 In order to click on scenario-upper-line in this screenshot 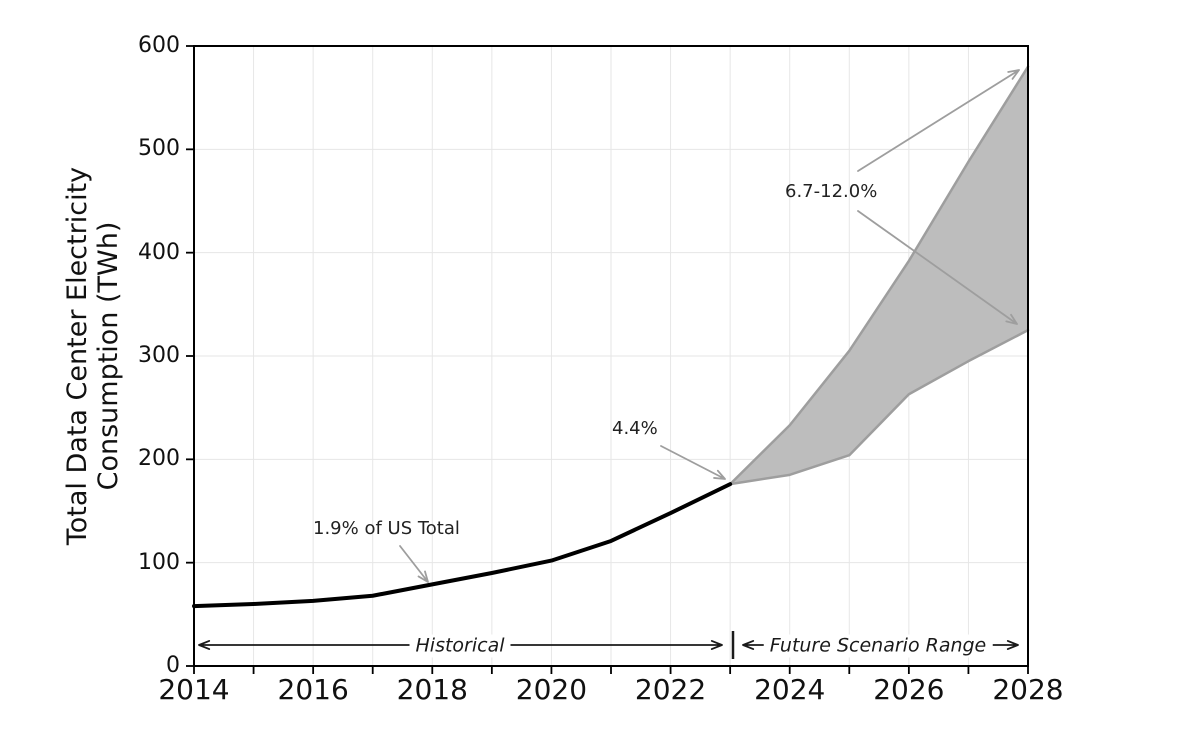, I will do `click(879, 275)`.